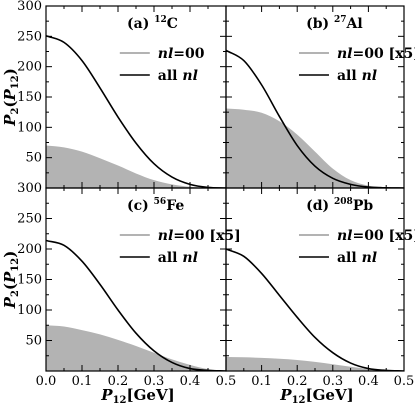 The height and width of the screenshot is (406, 415). I want to click on panel-label-2: (b) 27Al, so click(334, 23).